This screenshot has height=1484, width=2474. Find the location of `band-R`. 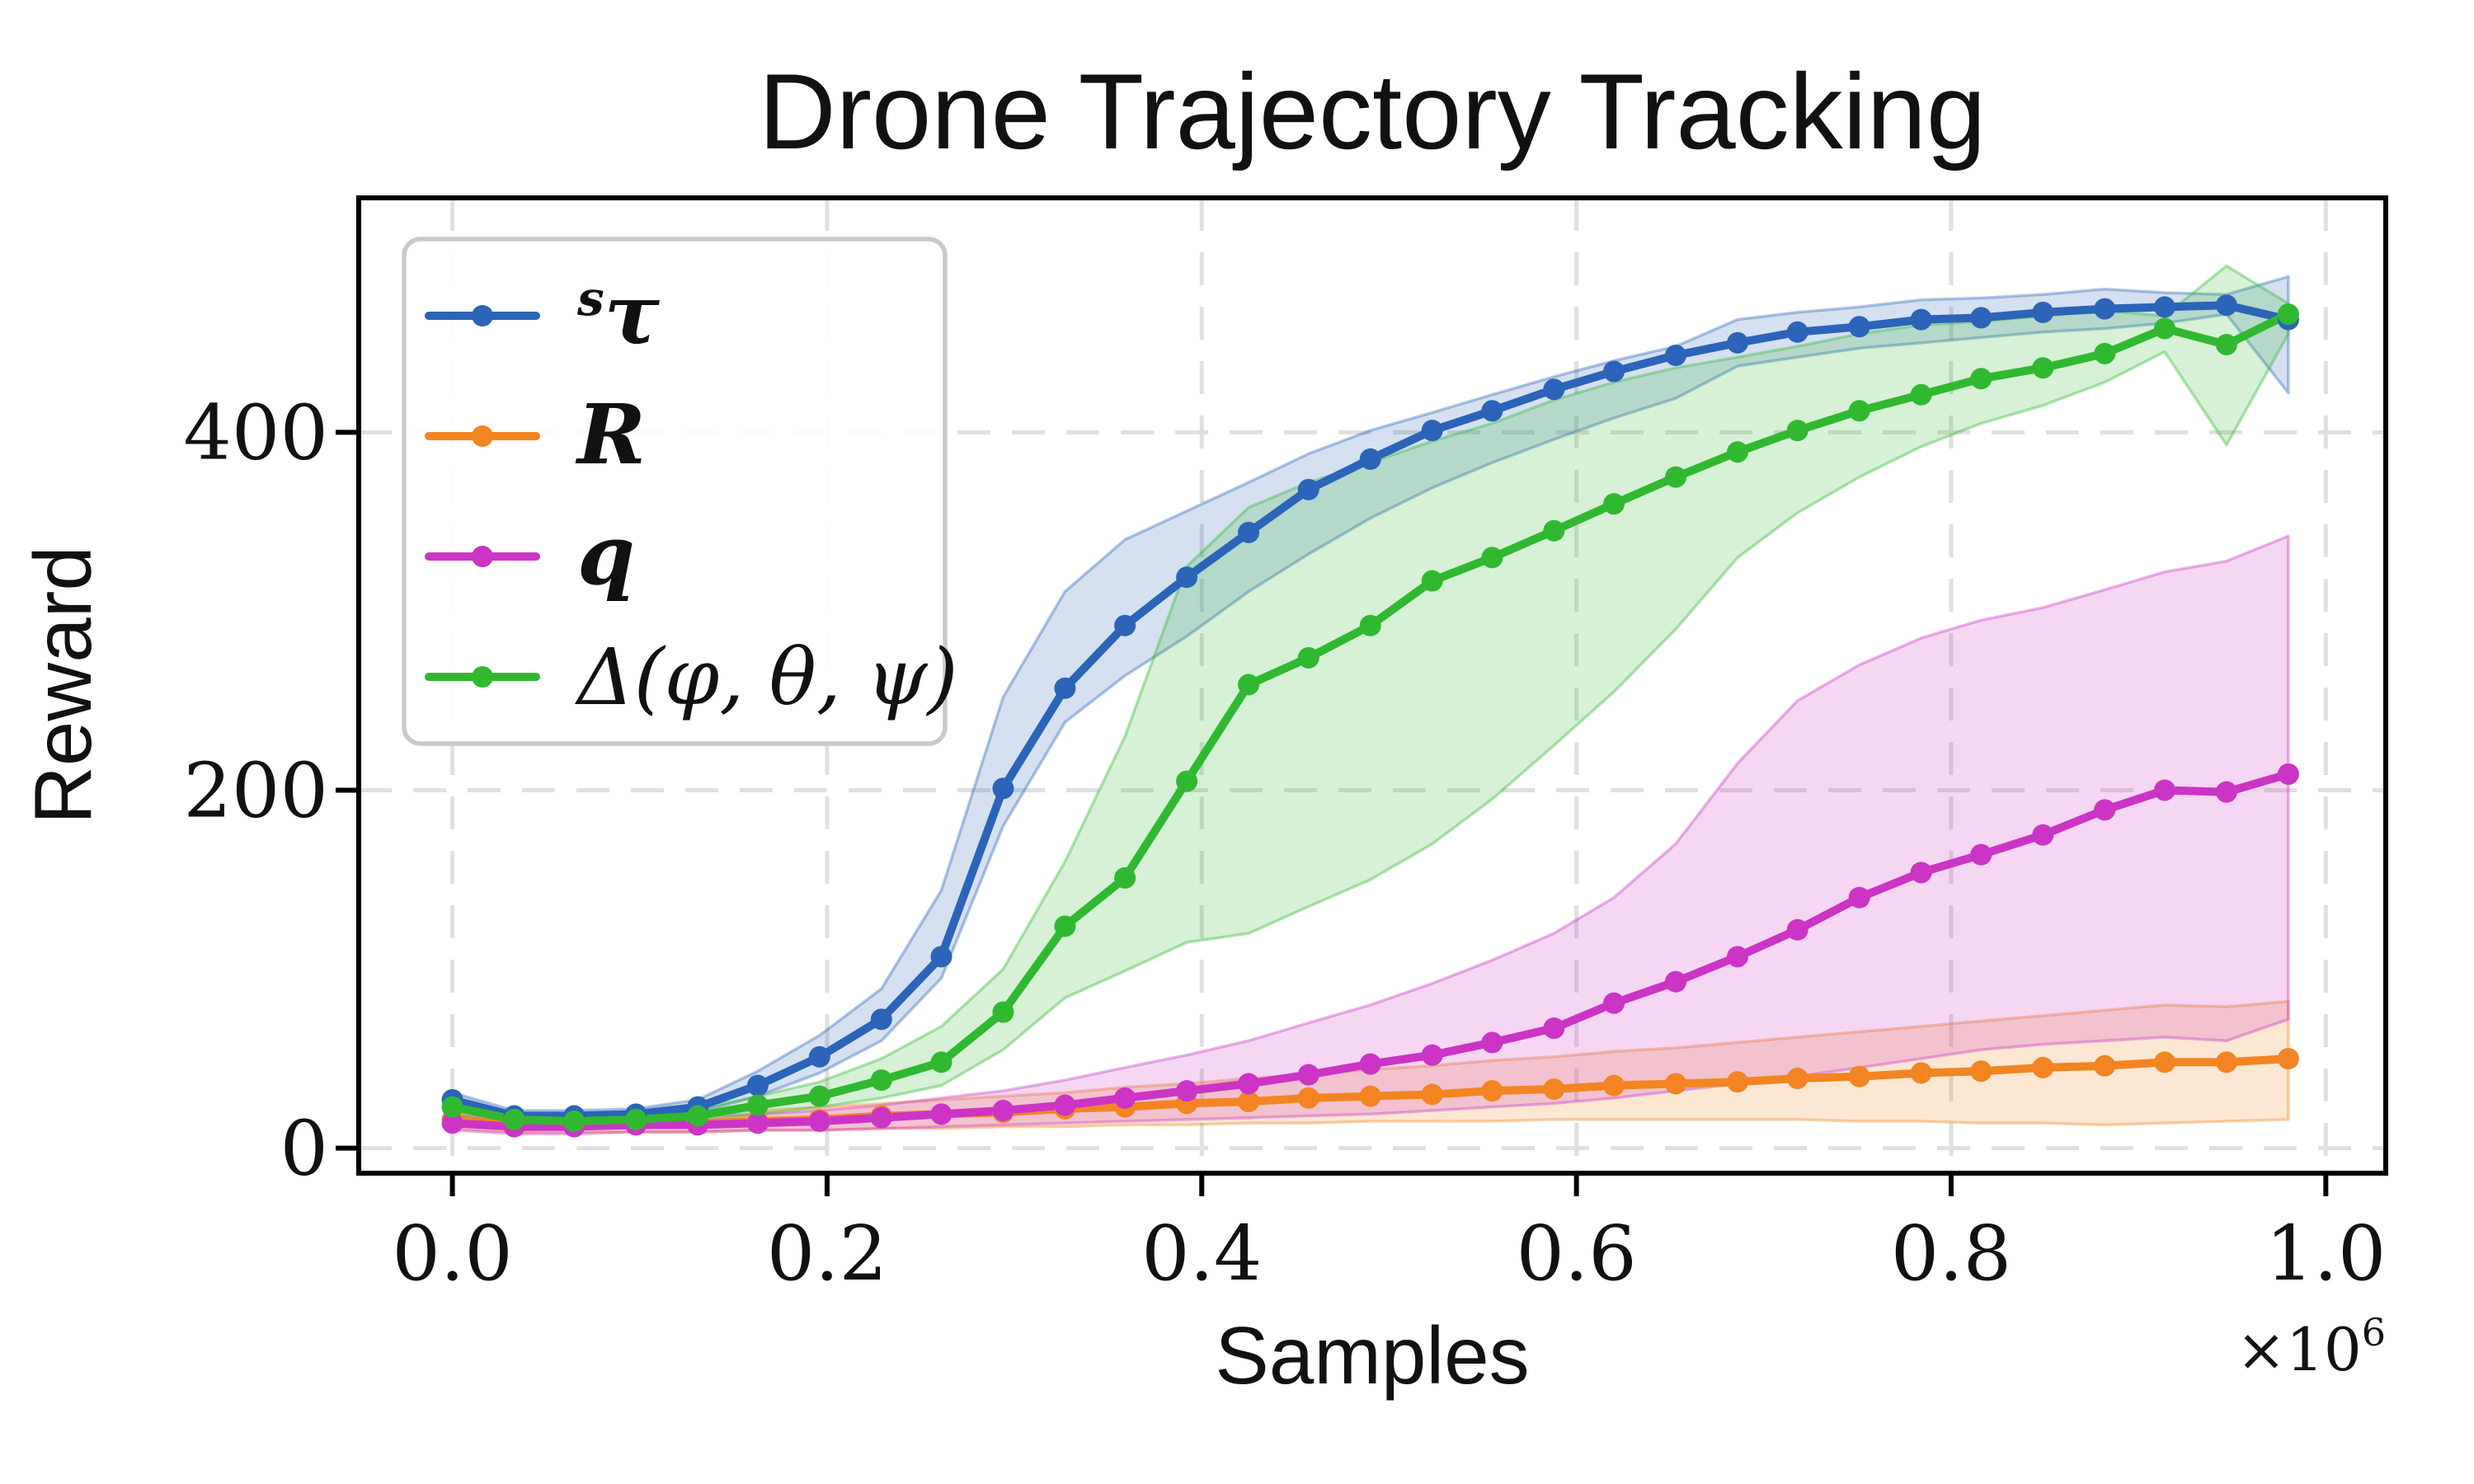

band-R is located at coordinates (1370, 1066).